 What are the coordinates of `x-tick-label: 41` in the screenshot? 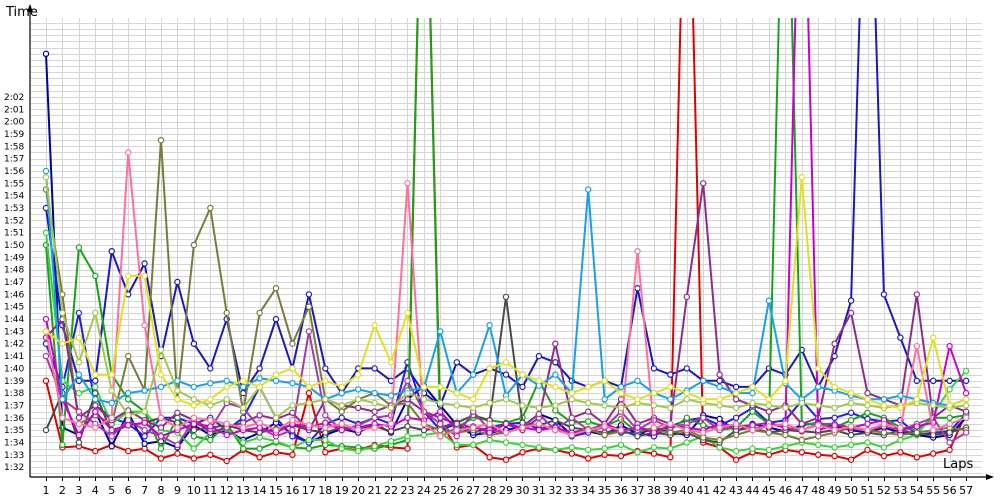 It's located at (703, 490).